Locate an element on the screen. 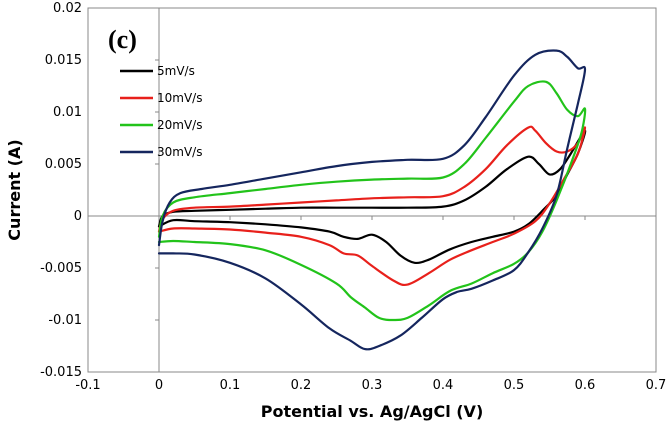  y-tick-label: -0.01 is located at coordinates (65, 320).